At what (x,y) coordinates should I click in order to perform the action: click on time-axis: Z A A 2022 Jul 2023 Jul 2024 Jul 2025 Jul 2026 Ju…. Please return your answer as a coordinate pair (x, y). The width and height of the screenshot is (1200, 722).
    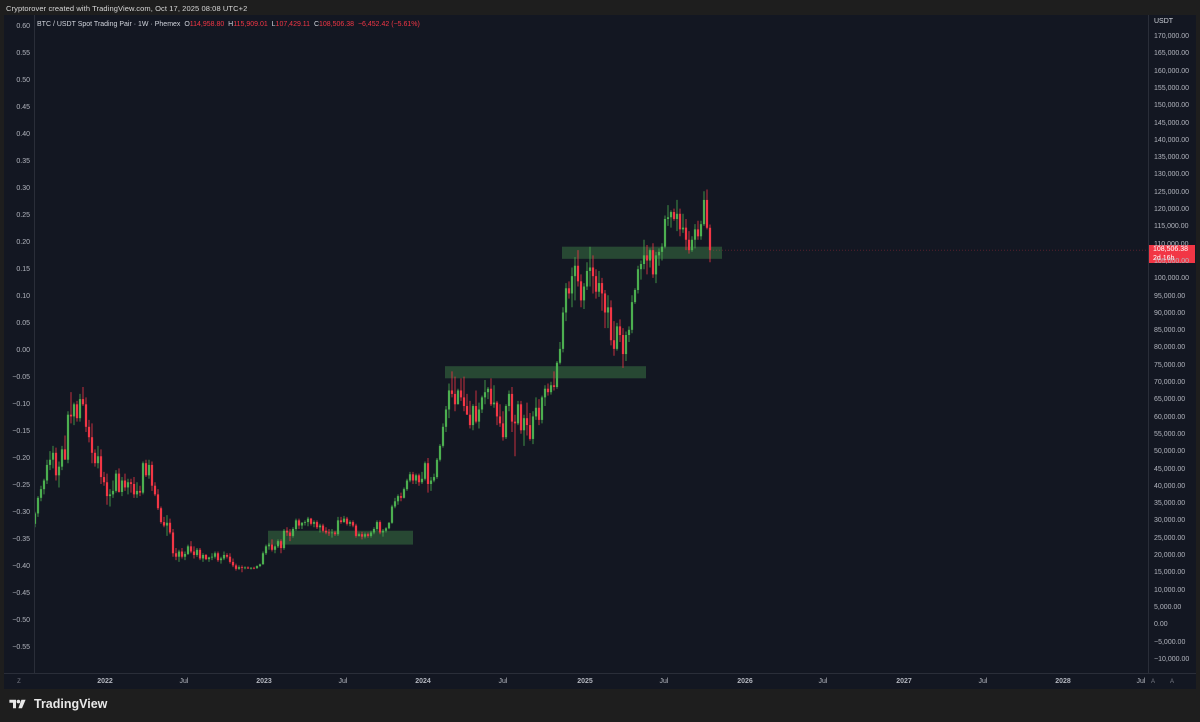
    Looking at the image, I should click on (600, 681).